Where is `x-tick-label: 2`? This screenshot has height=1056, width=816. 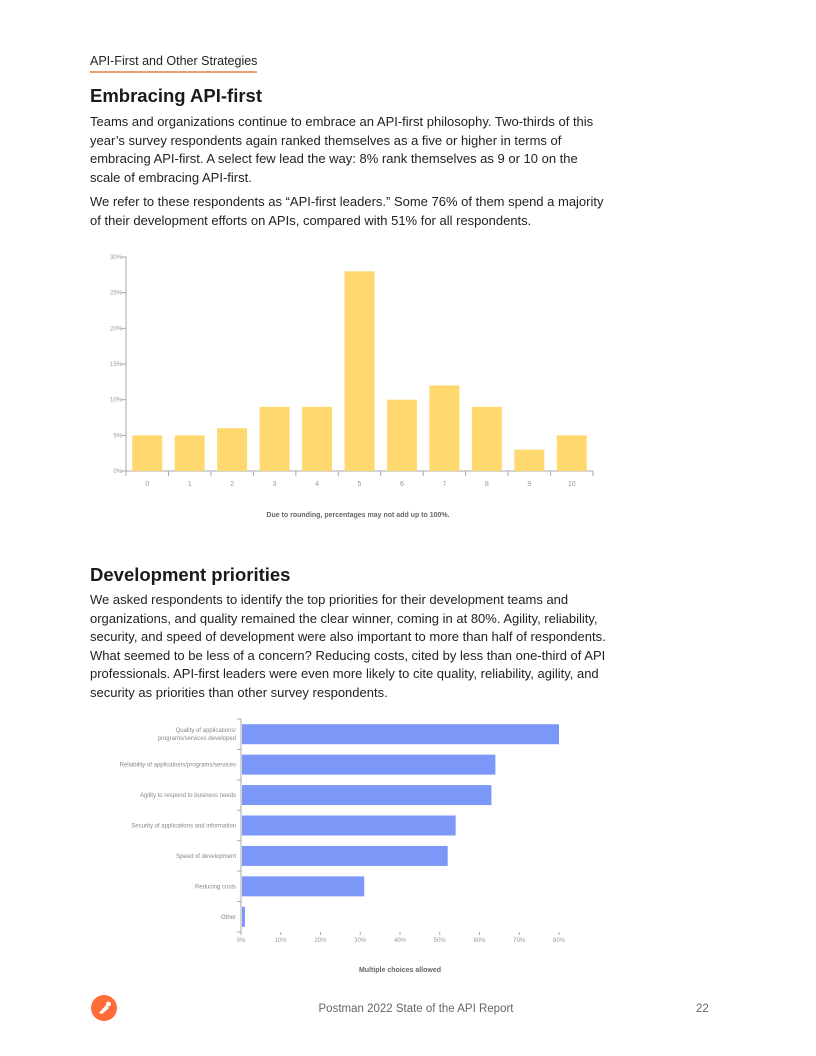 x-tick-label: 2 is located at coordinates (232, 484).